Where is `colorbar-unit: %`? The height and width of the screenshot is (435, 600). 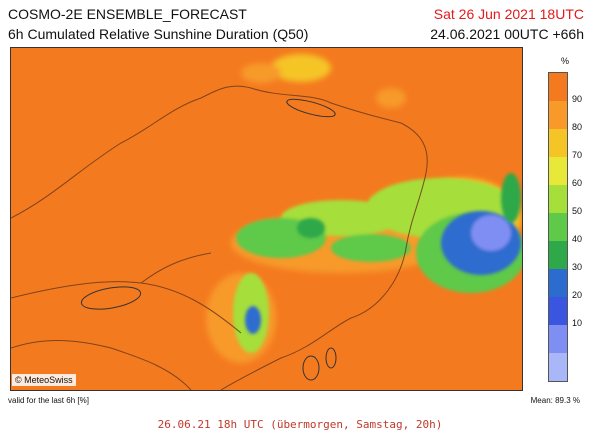
colorbar-unit: % is located at coordinates (565, 61).